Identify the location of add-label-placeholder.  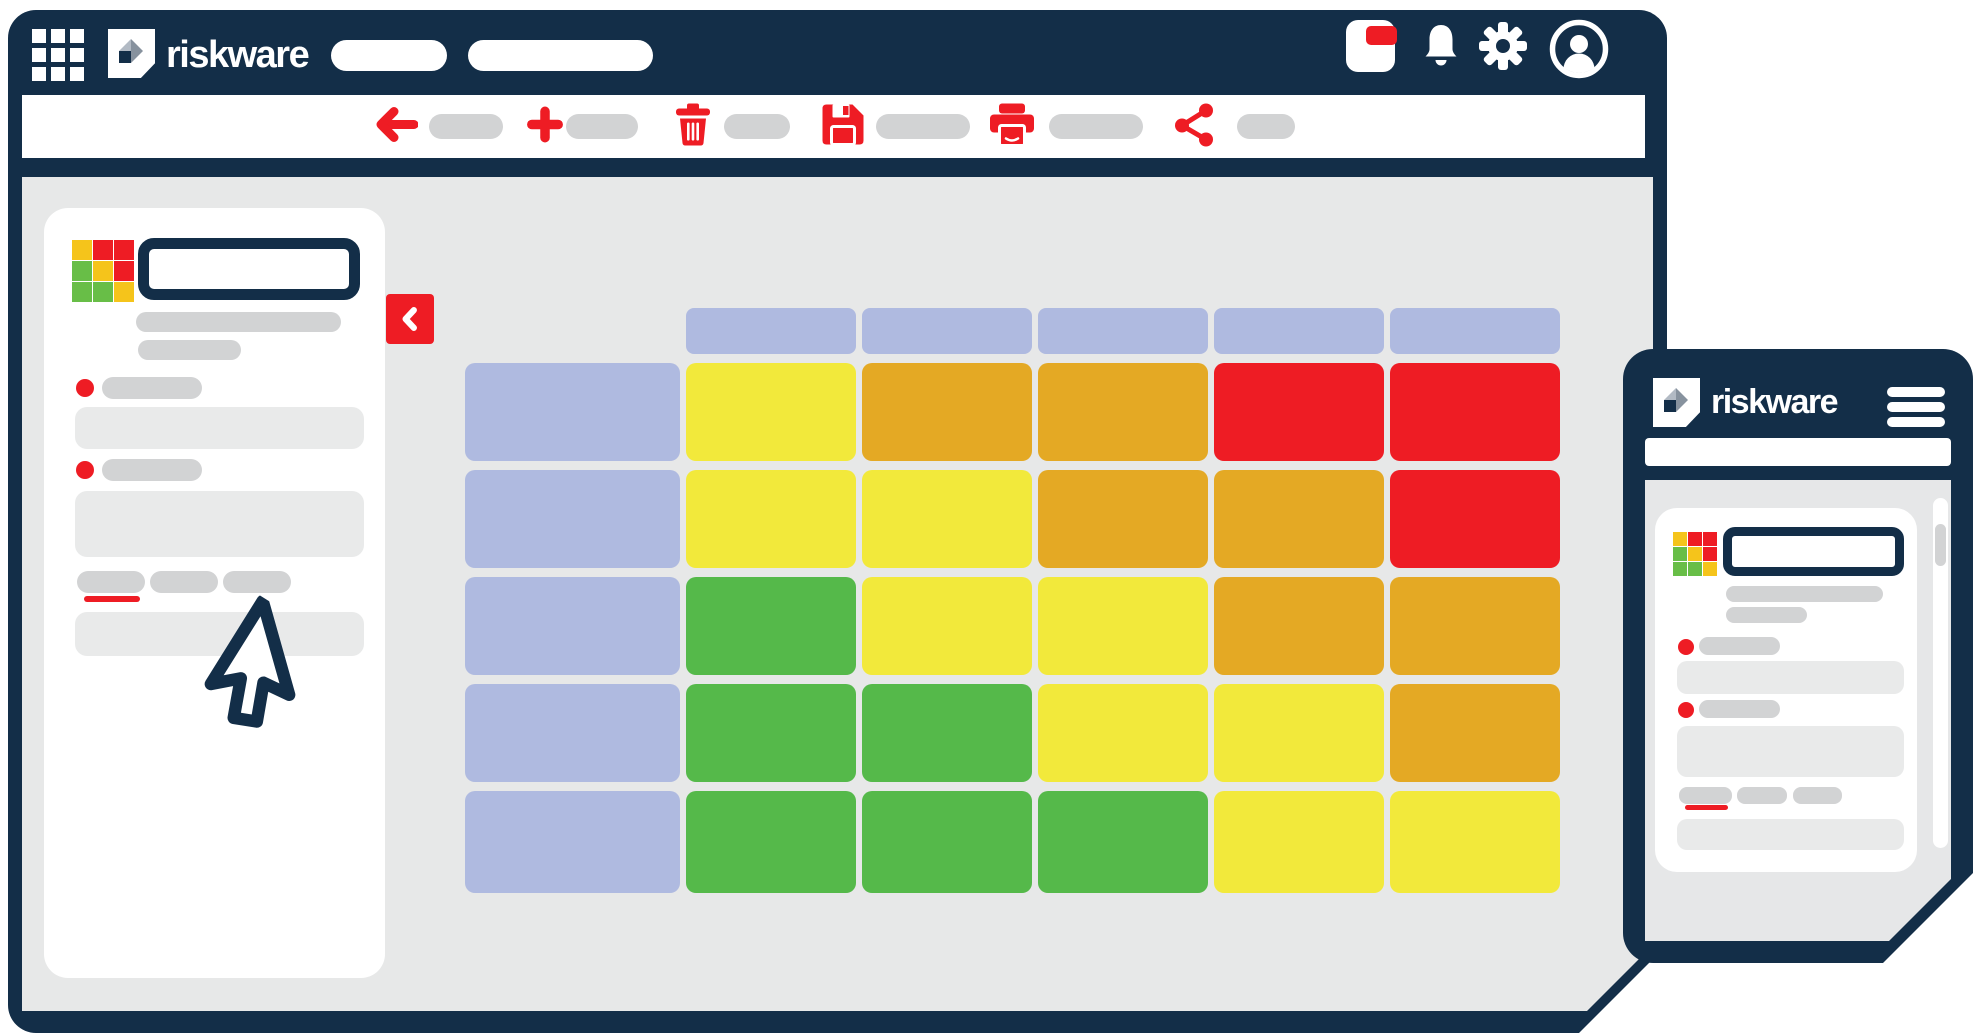
(602, 126).